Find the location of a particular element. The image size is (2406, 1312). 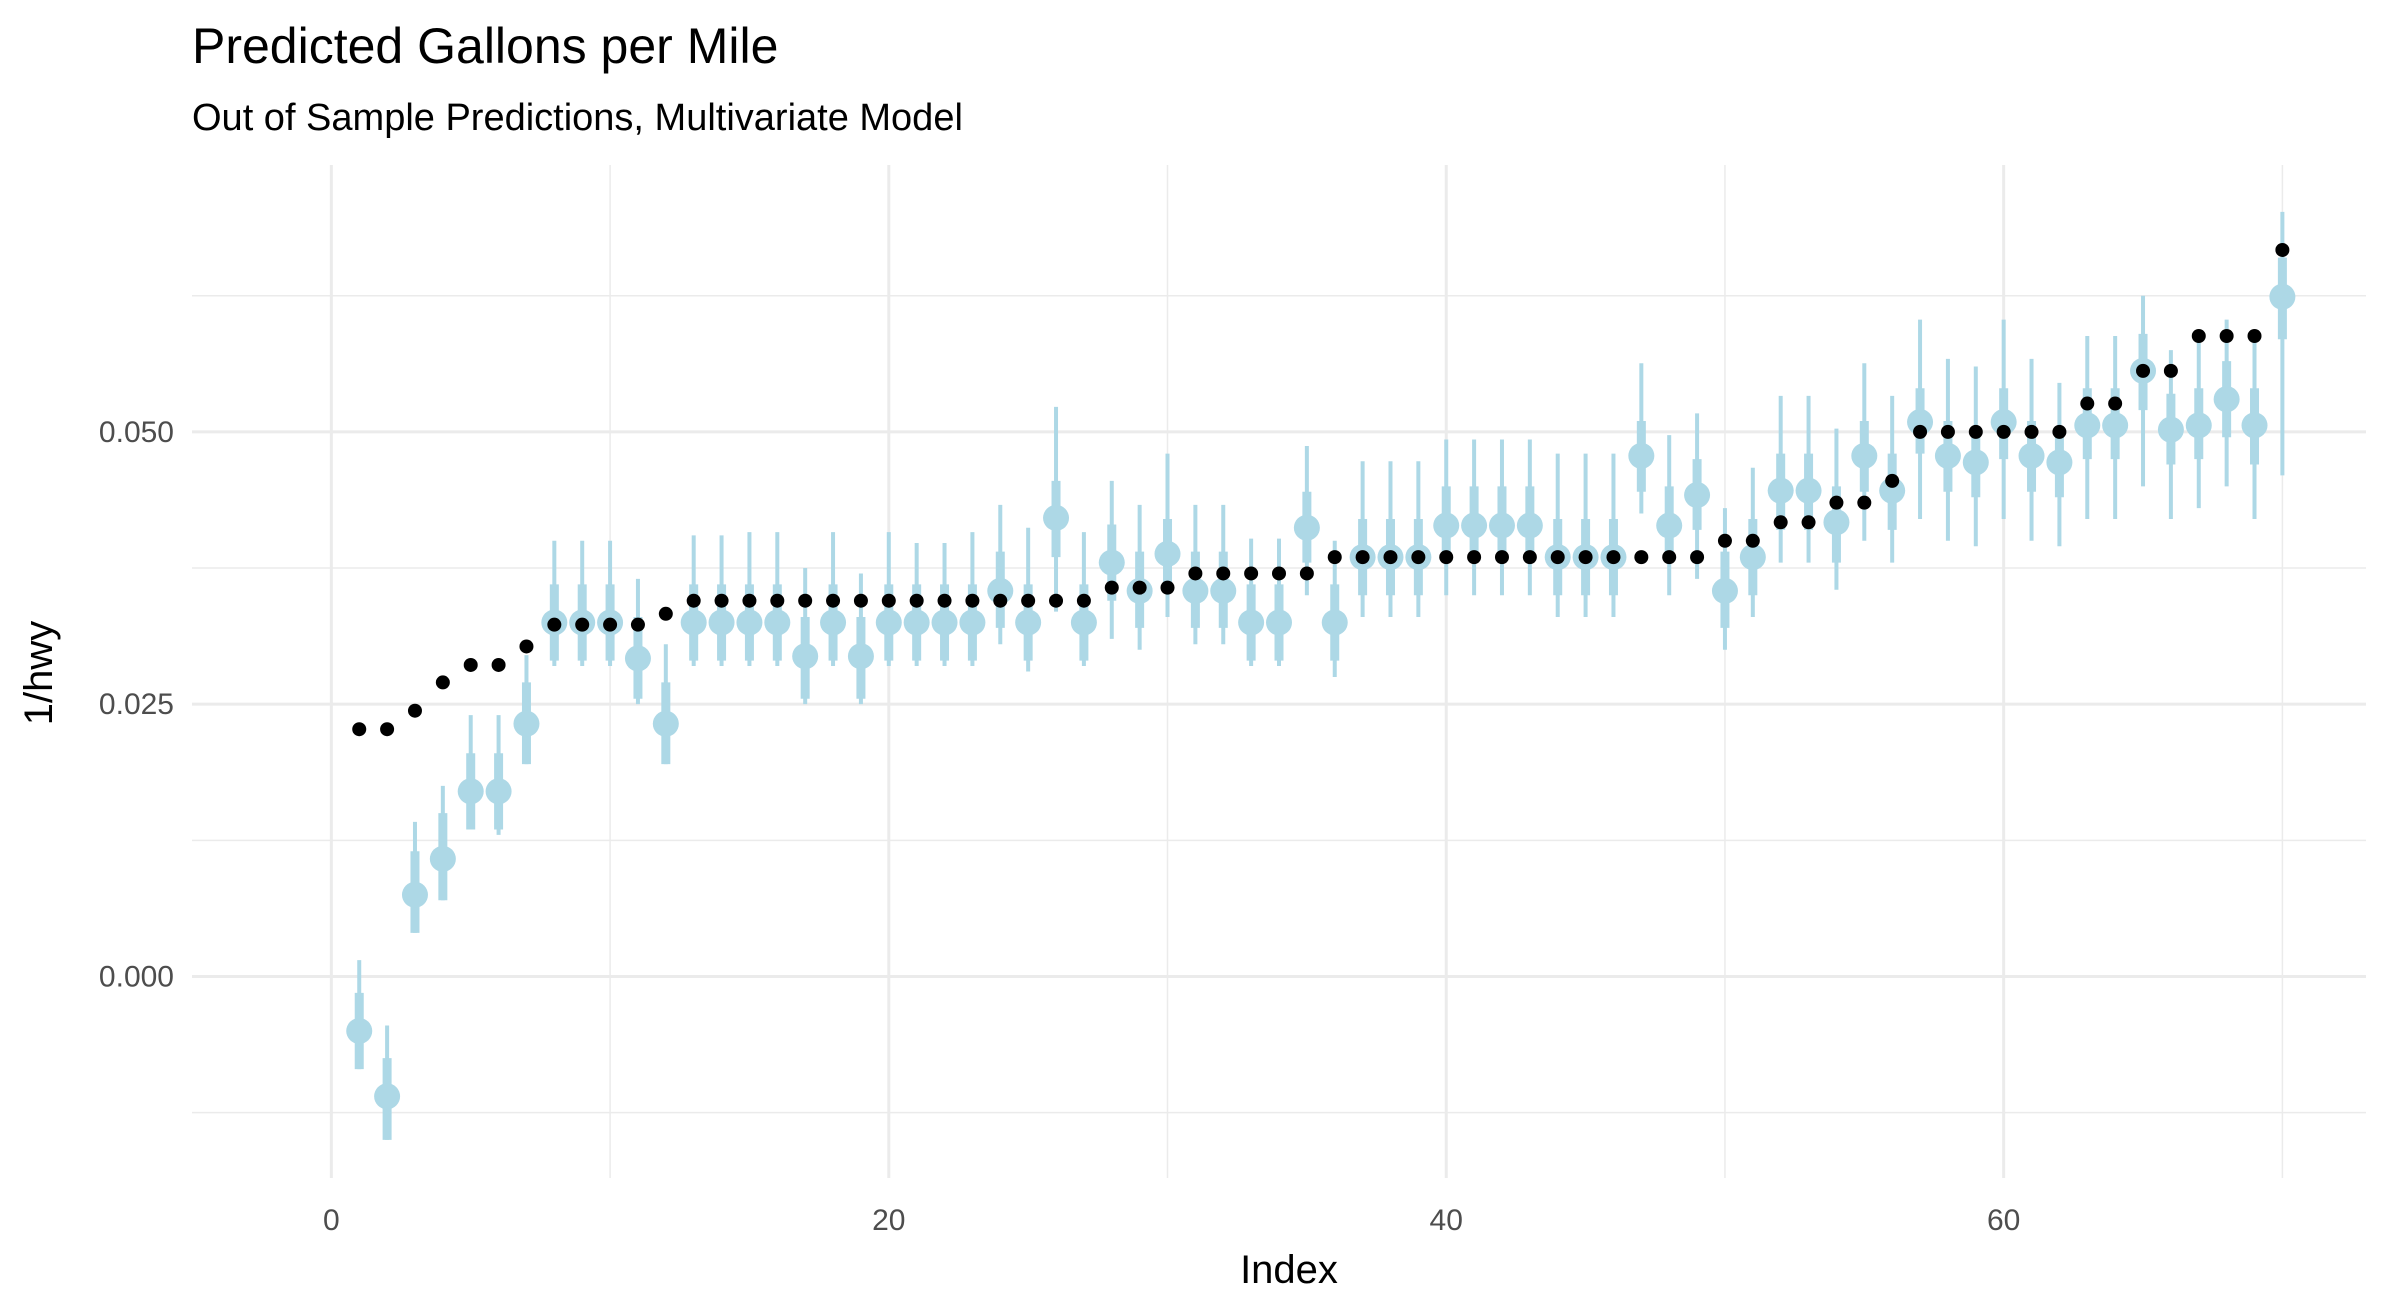

x-tick-label: 20 is located at coordinates (888, 1220).